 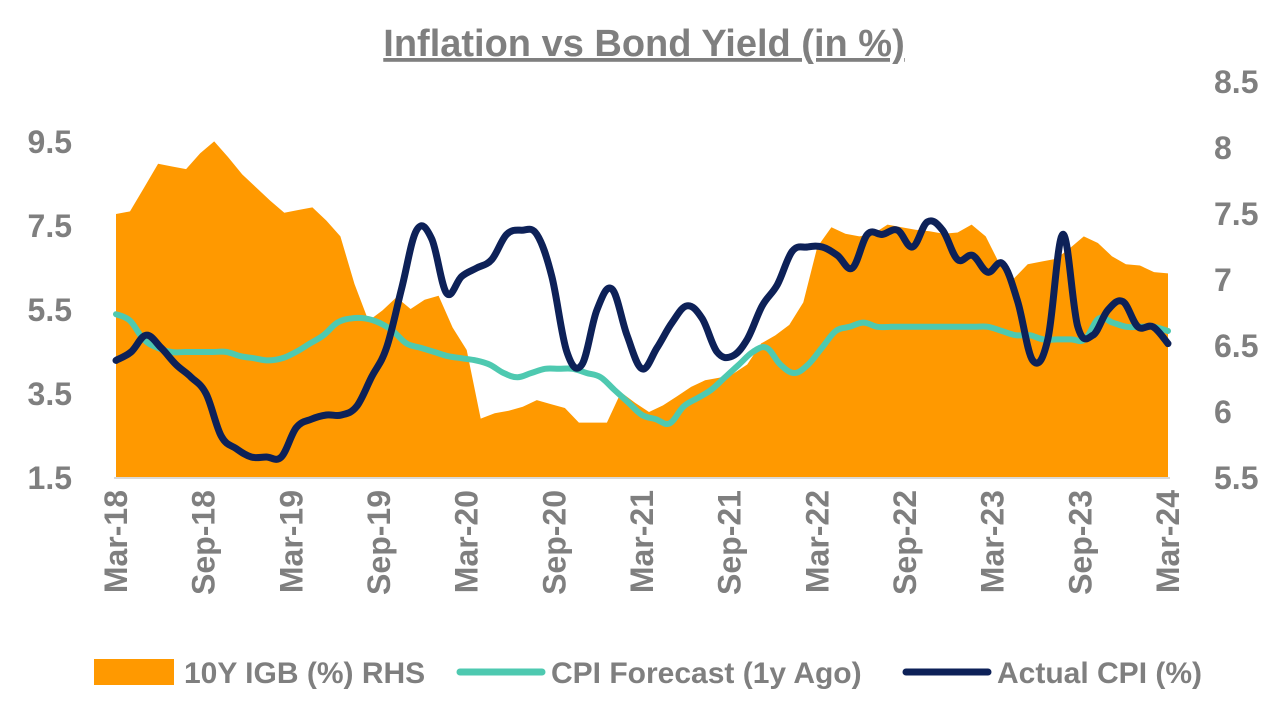 I want to click on y-left-tick-label: 3.5, so click(x=50, y=394).